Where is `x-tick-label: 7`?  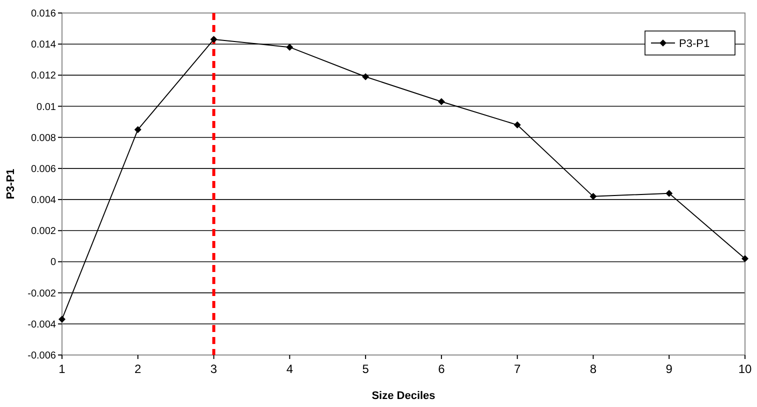
x-tick-label: 7 is located at coordinates (517, 369).